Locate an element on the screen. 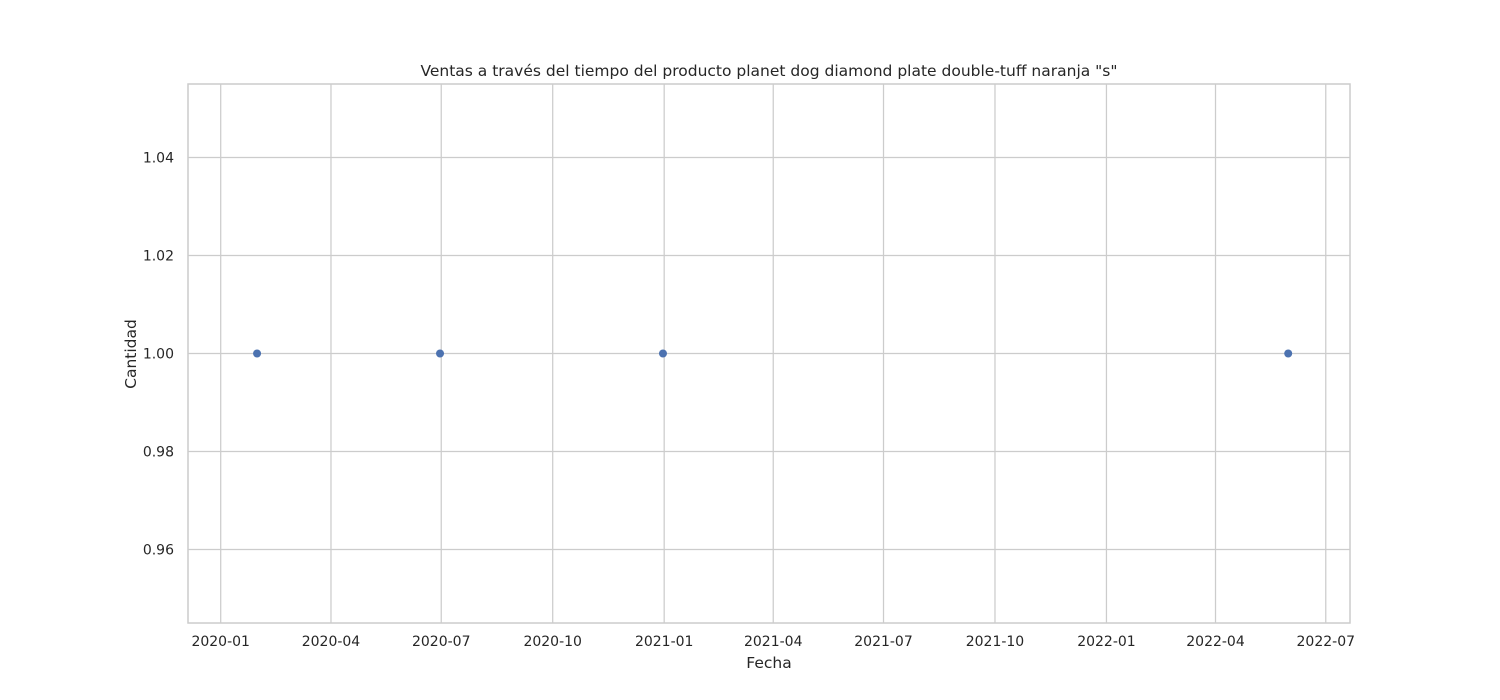 This screenshot has width=1500, height=700. y-tick-label: 1.00 is located at coordinates (158, 355).